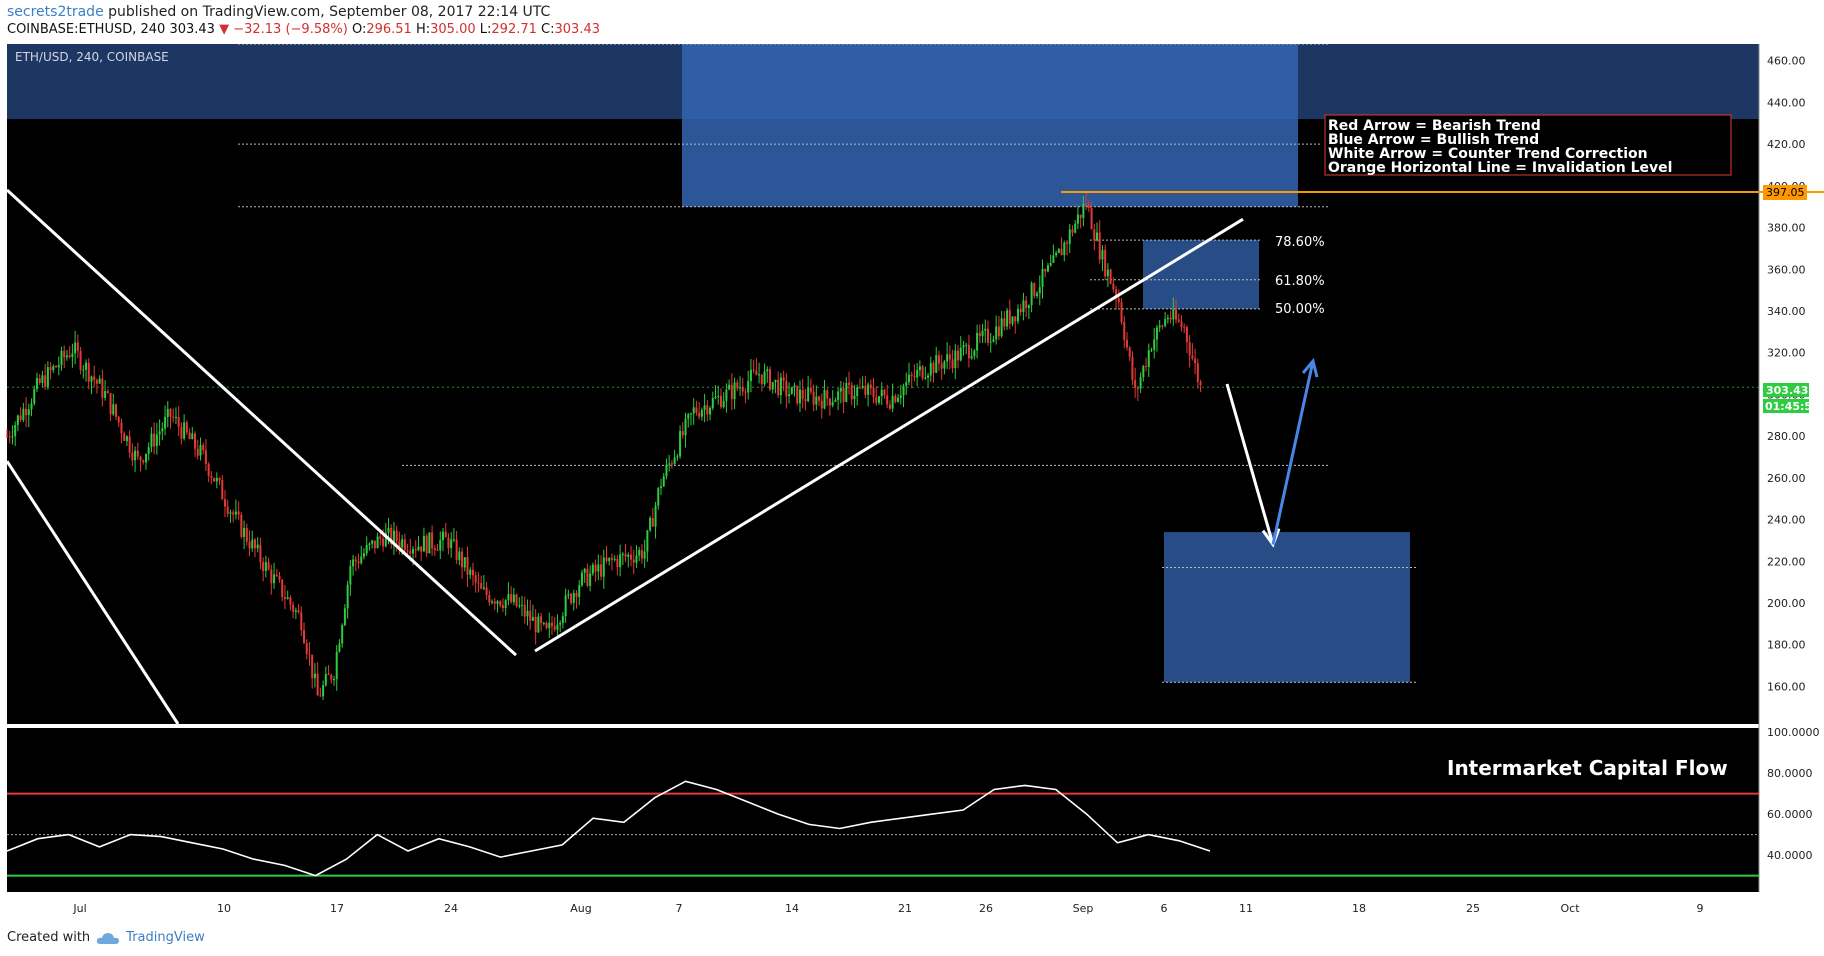 The image size is (1824, 956). What do you see at coordinates (514, 29) in the screenshot?
I see `low-value: 292.71` at bounding box center [514, 29].